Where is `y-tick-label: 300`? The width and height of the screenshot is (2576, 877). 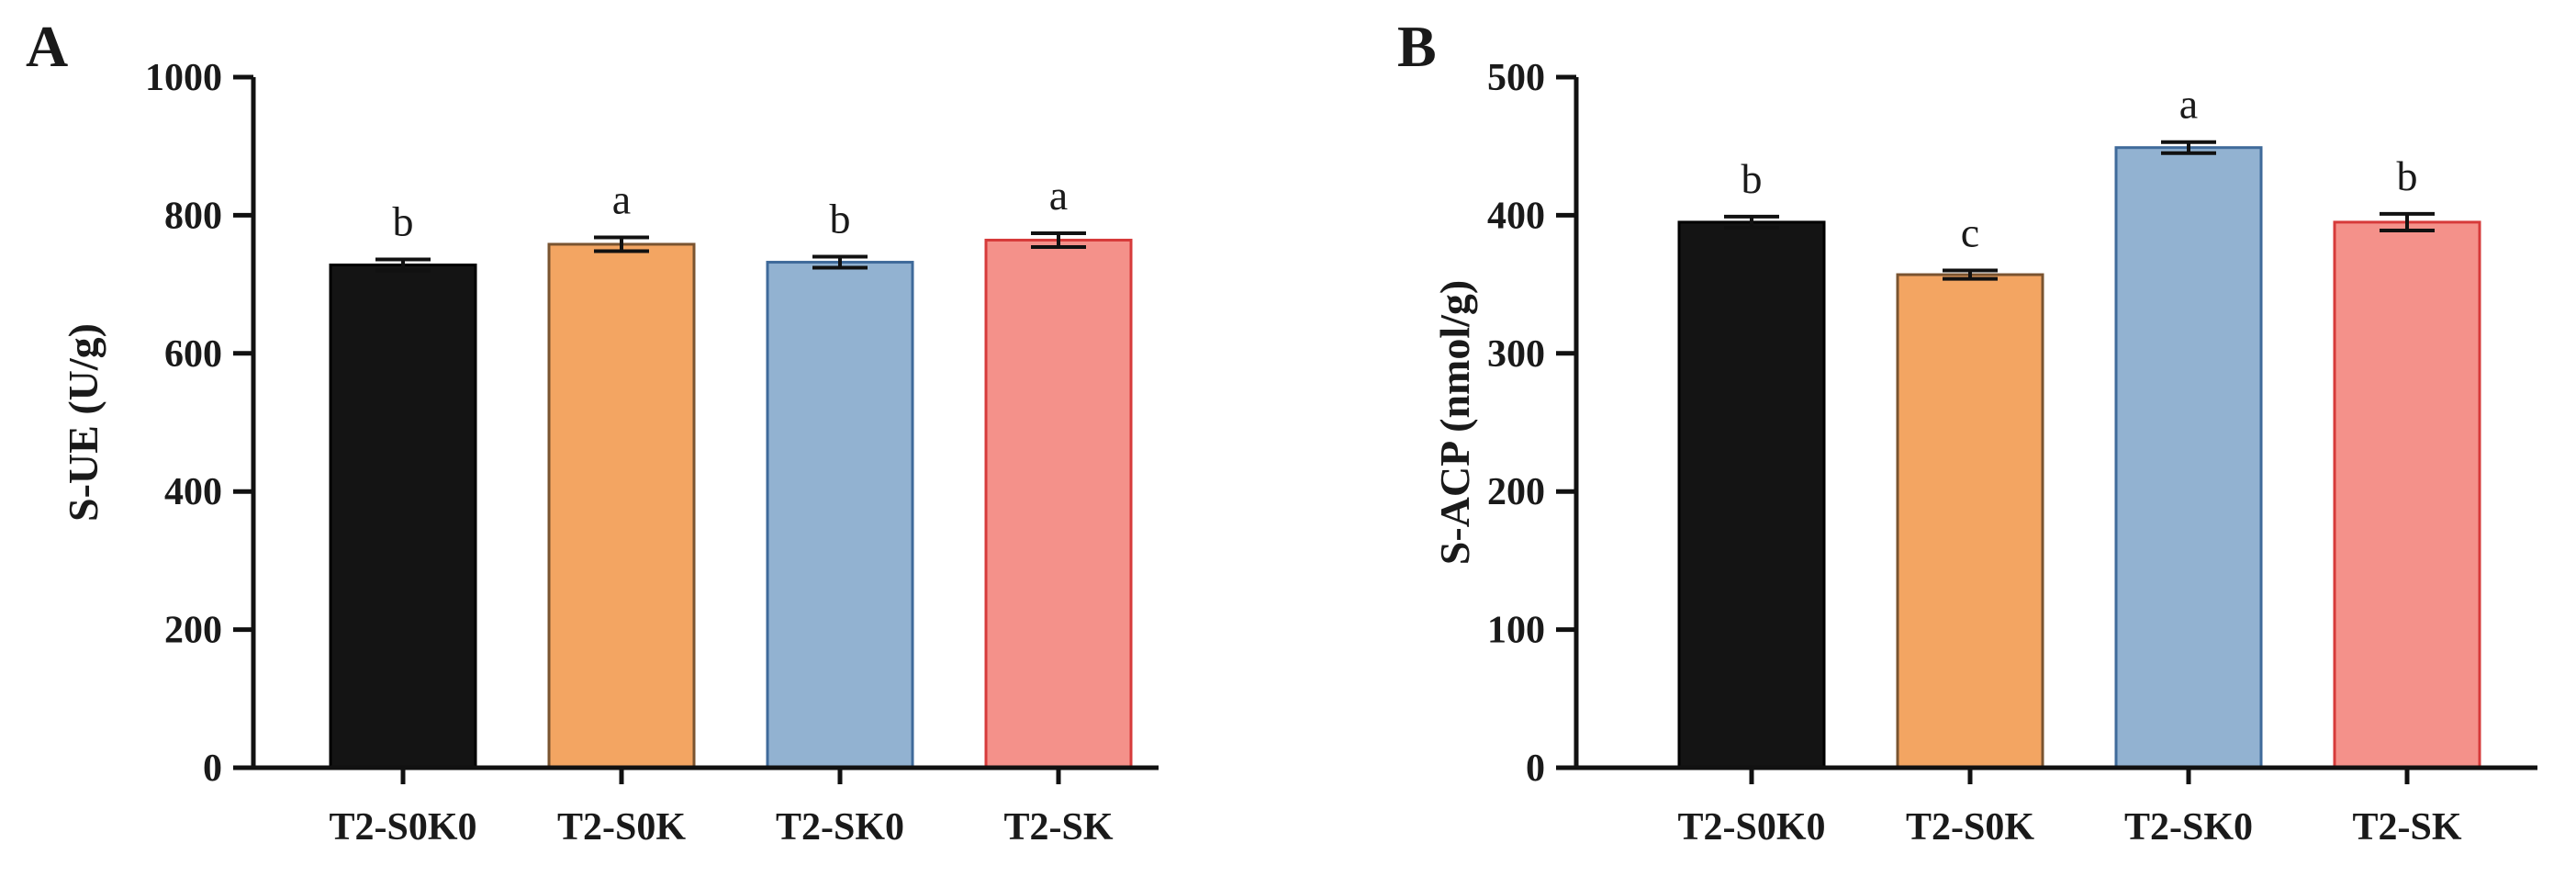 y-tick-label: 300 is located at coordinates (1516, 354).